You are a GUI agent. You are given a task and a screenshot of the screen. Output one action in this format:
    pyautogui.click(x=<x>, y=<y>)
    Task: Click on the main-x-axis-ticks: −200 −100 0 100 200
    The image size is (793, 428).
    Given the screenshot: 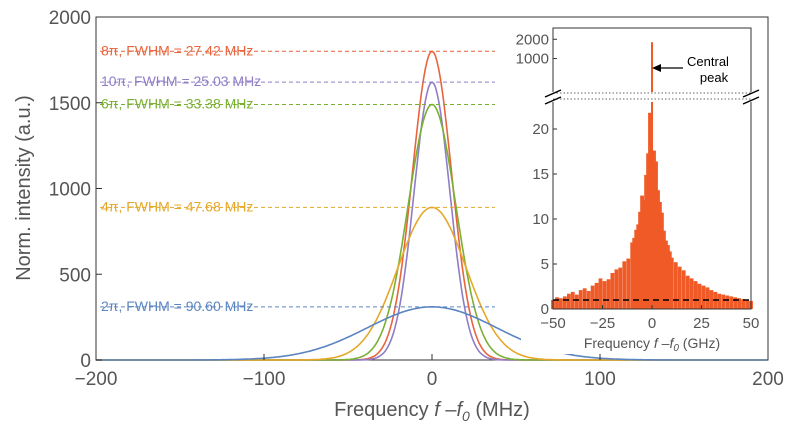 What is the action you would take?
    pyautogui.click(x=429, y=372)
    